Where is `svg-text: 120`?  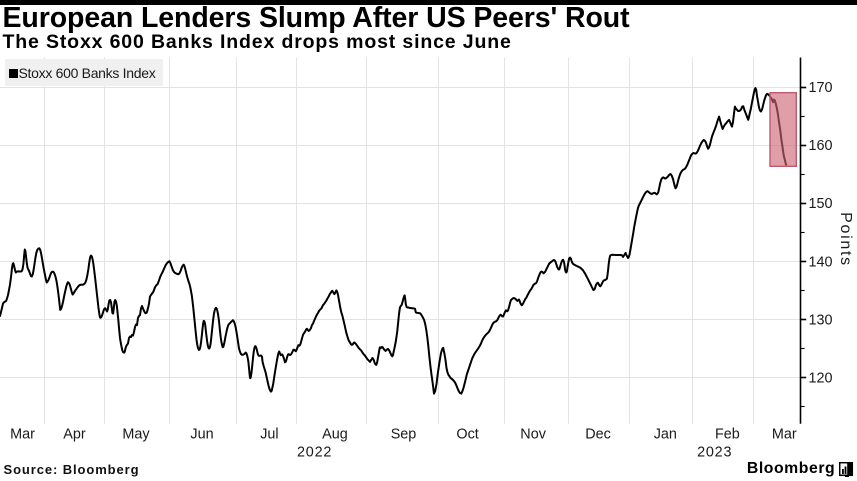
svg-text: 120 is located at coordinates (820, 378).